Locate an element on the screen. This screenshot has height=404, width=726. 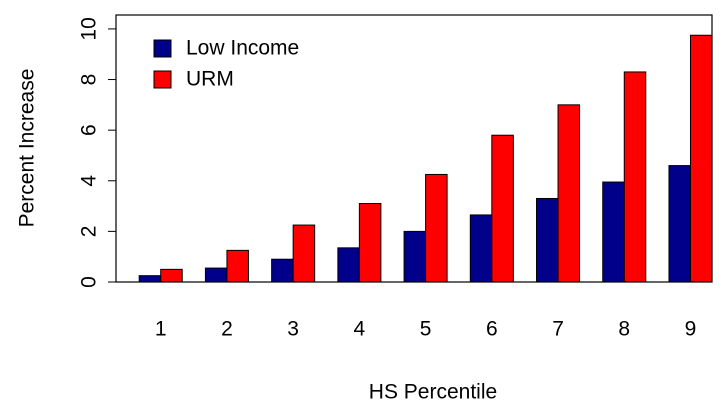
y-tick-label: 10 is located at coordinates (89, 28).